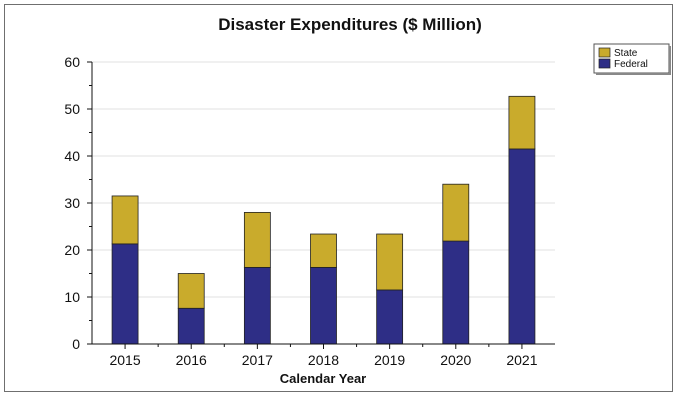 This screenshot has width=679, height=397. I want to click on bar-federal-2017, so click(257, 305).